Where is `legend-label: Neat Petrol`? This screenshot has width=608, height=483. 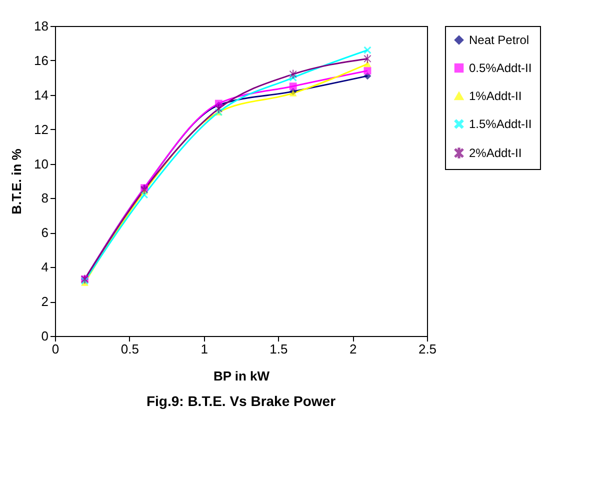
legend-label: Neat Petrol is located at coordinates (499, 40).